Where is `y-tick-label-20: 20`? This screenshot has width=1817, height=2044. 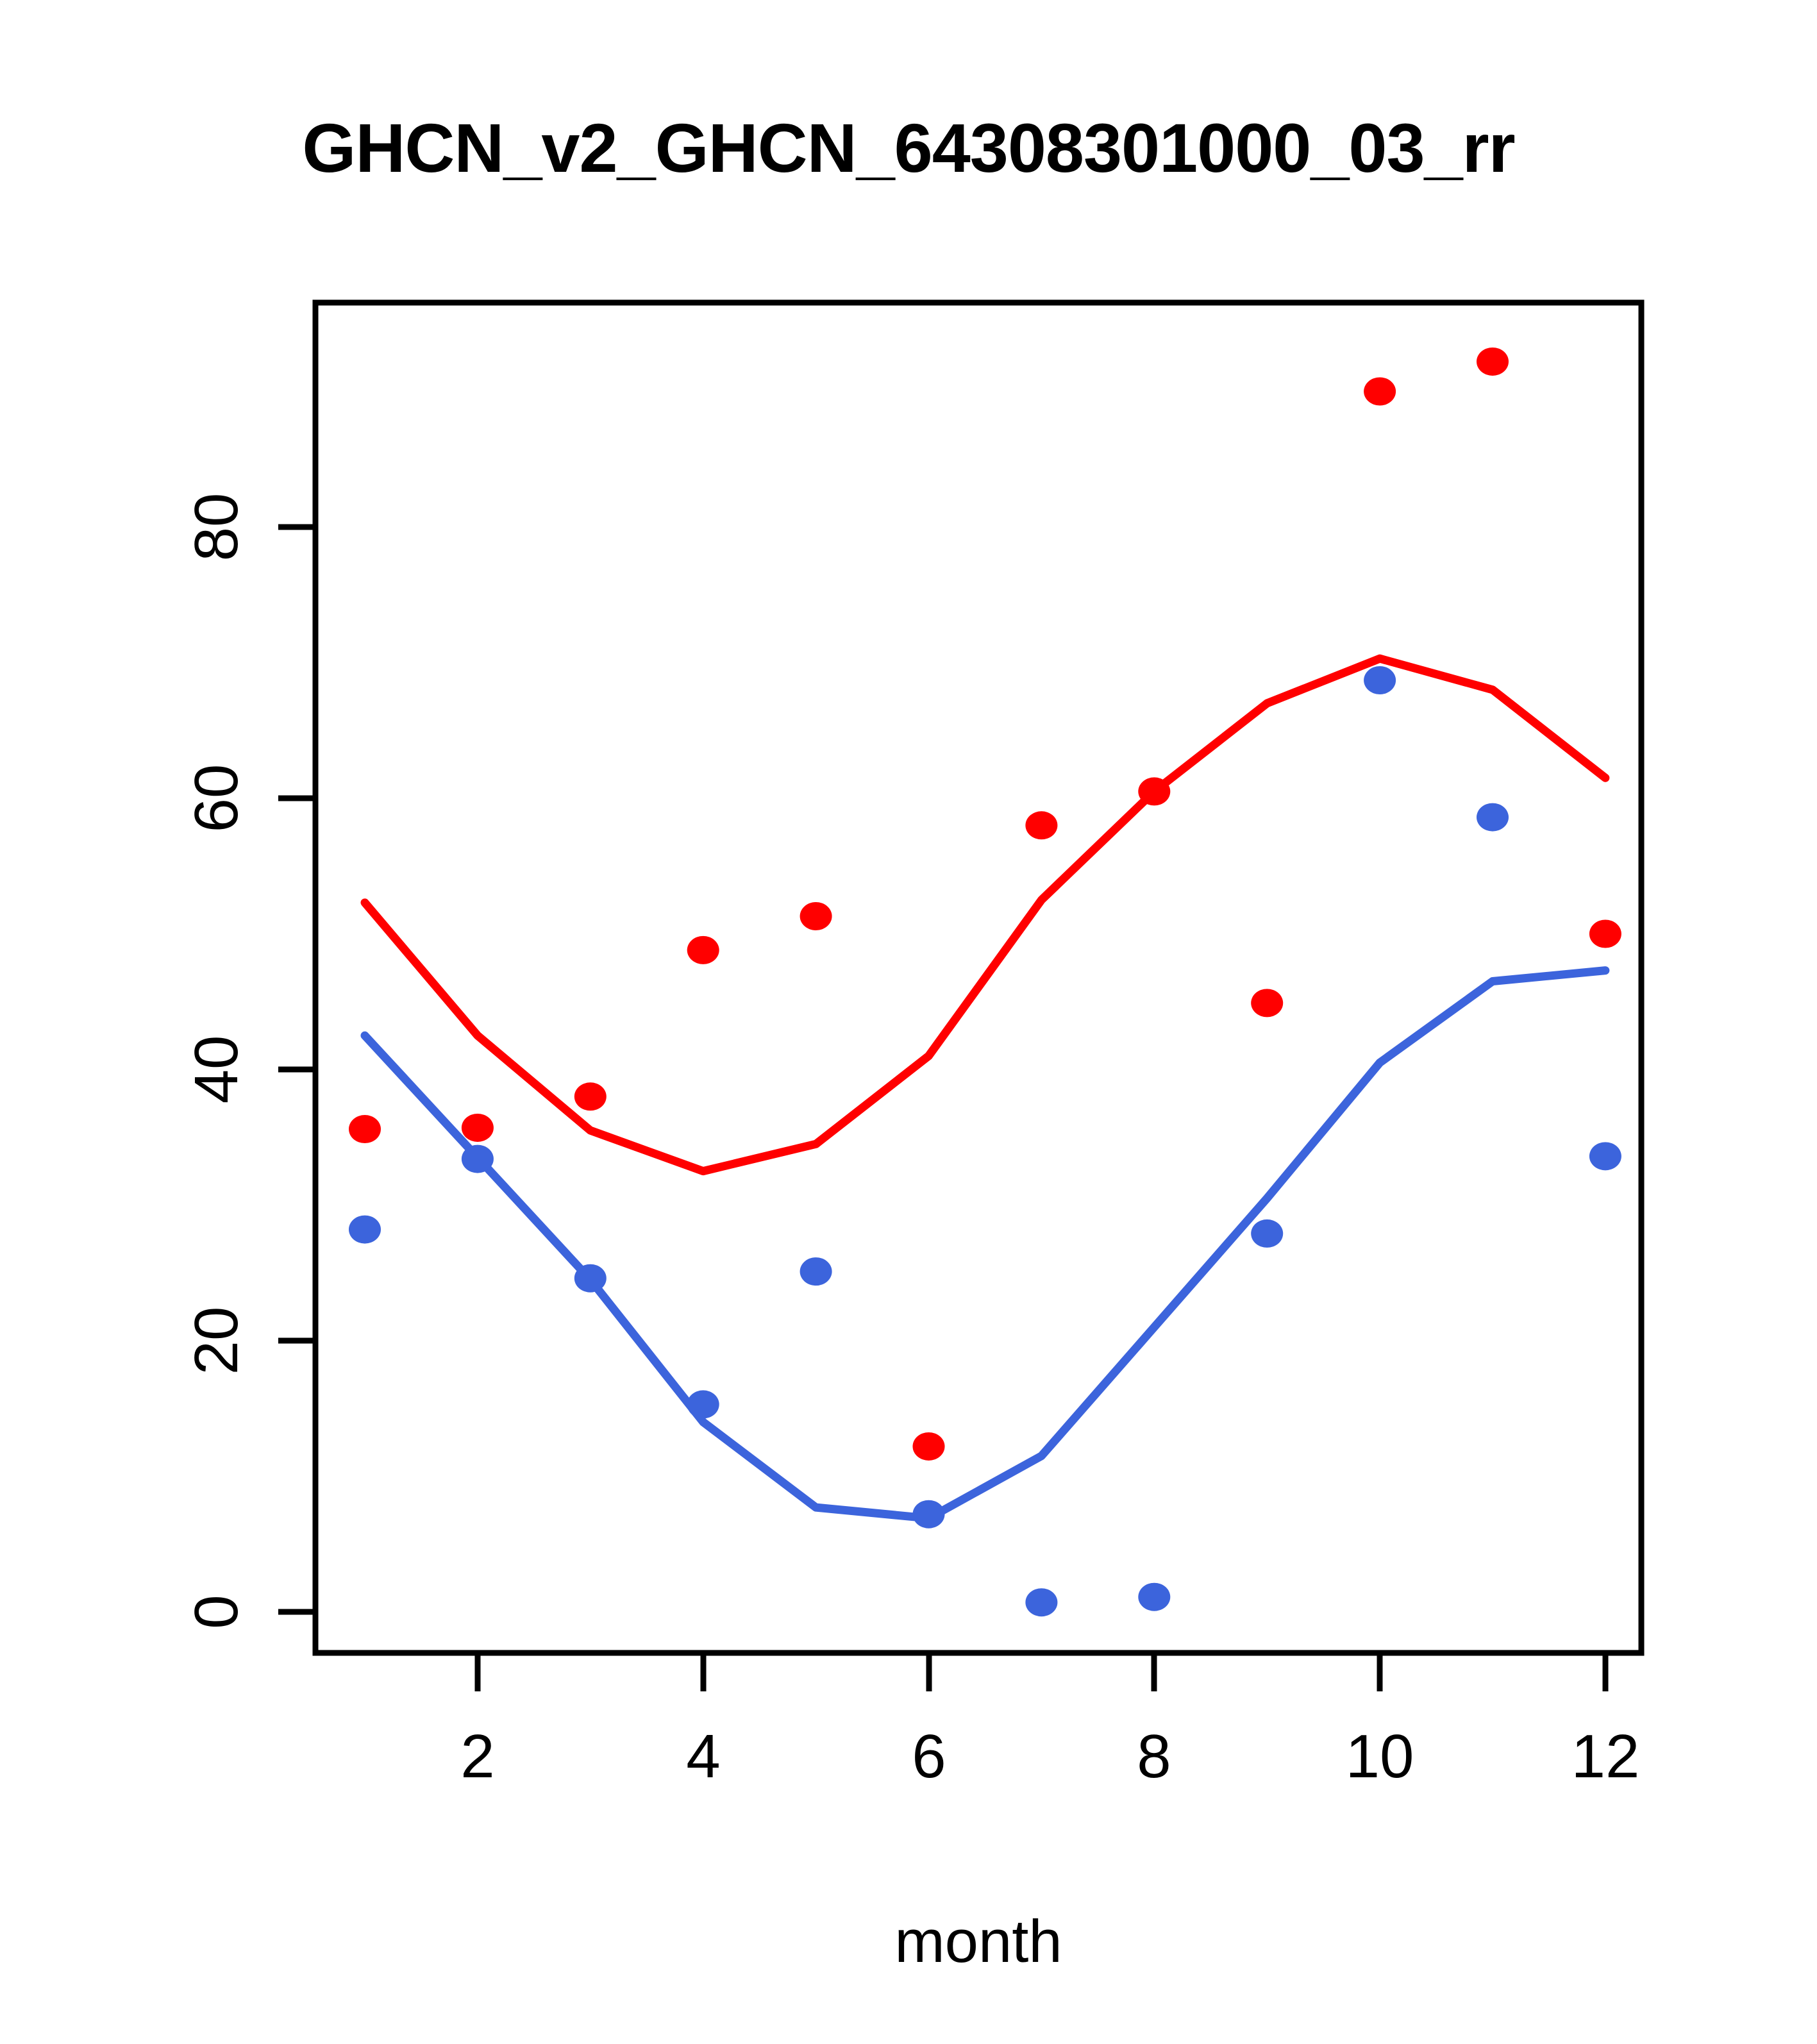 y-tick-label-20: 20 is located at coordinates (216, 1341).